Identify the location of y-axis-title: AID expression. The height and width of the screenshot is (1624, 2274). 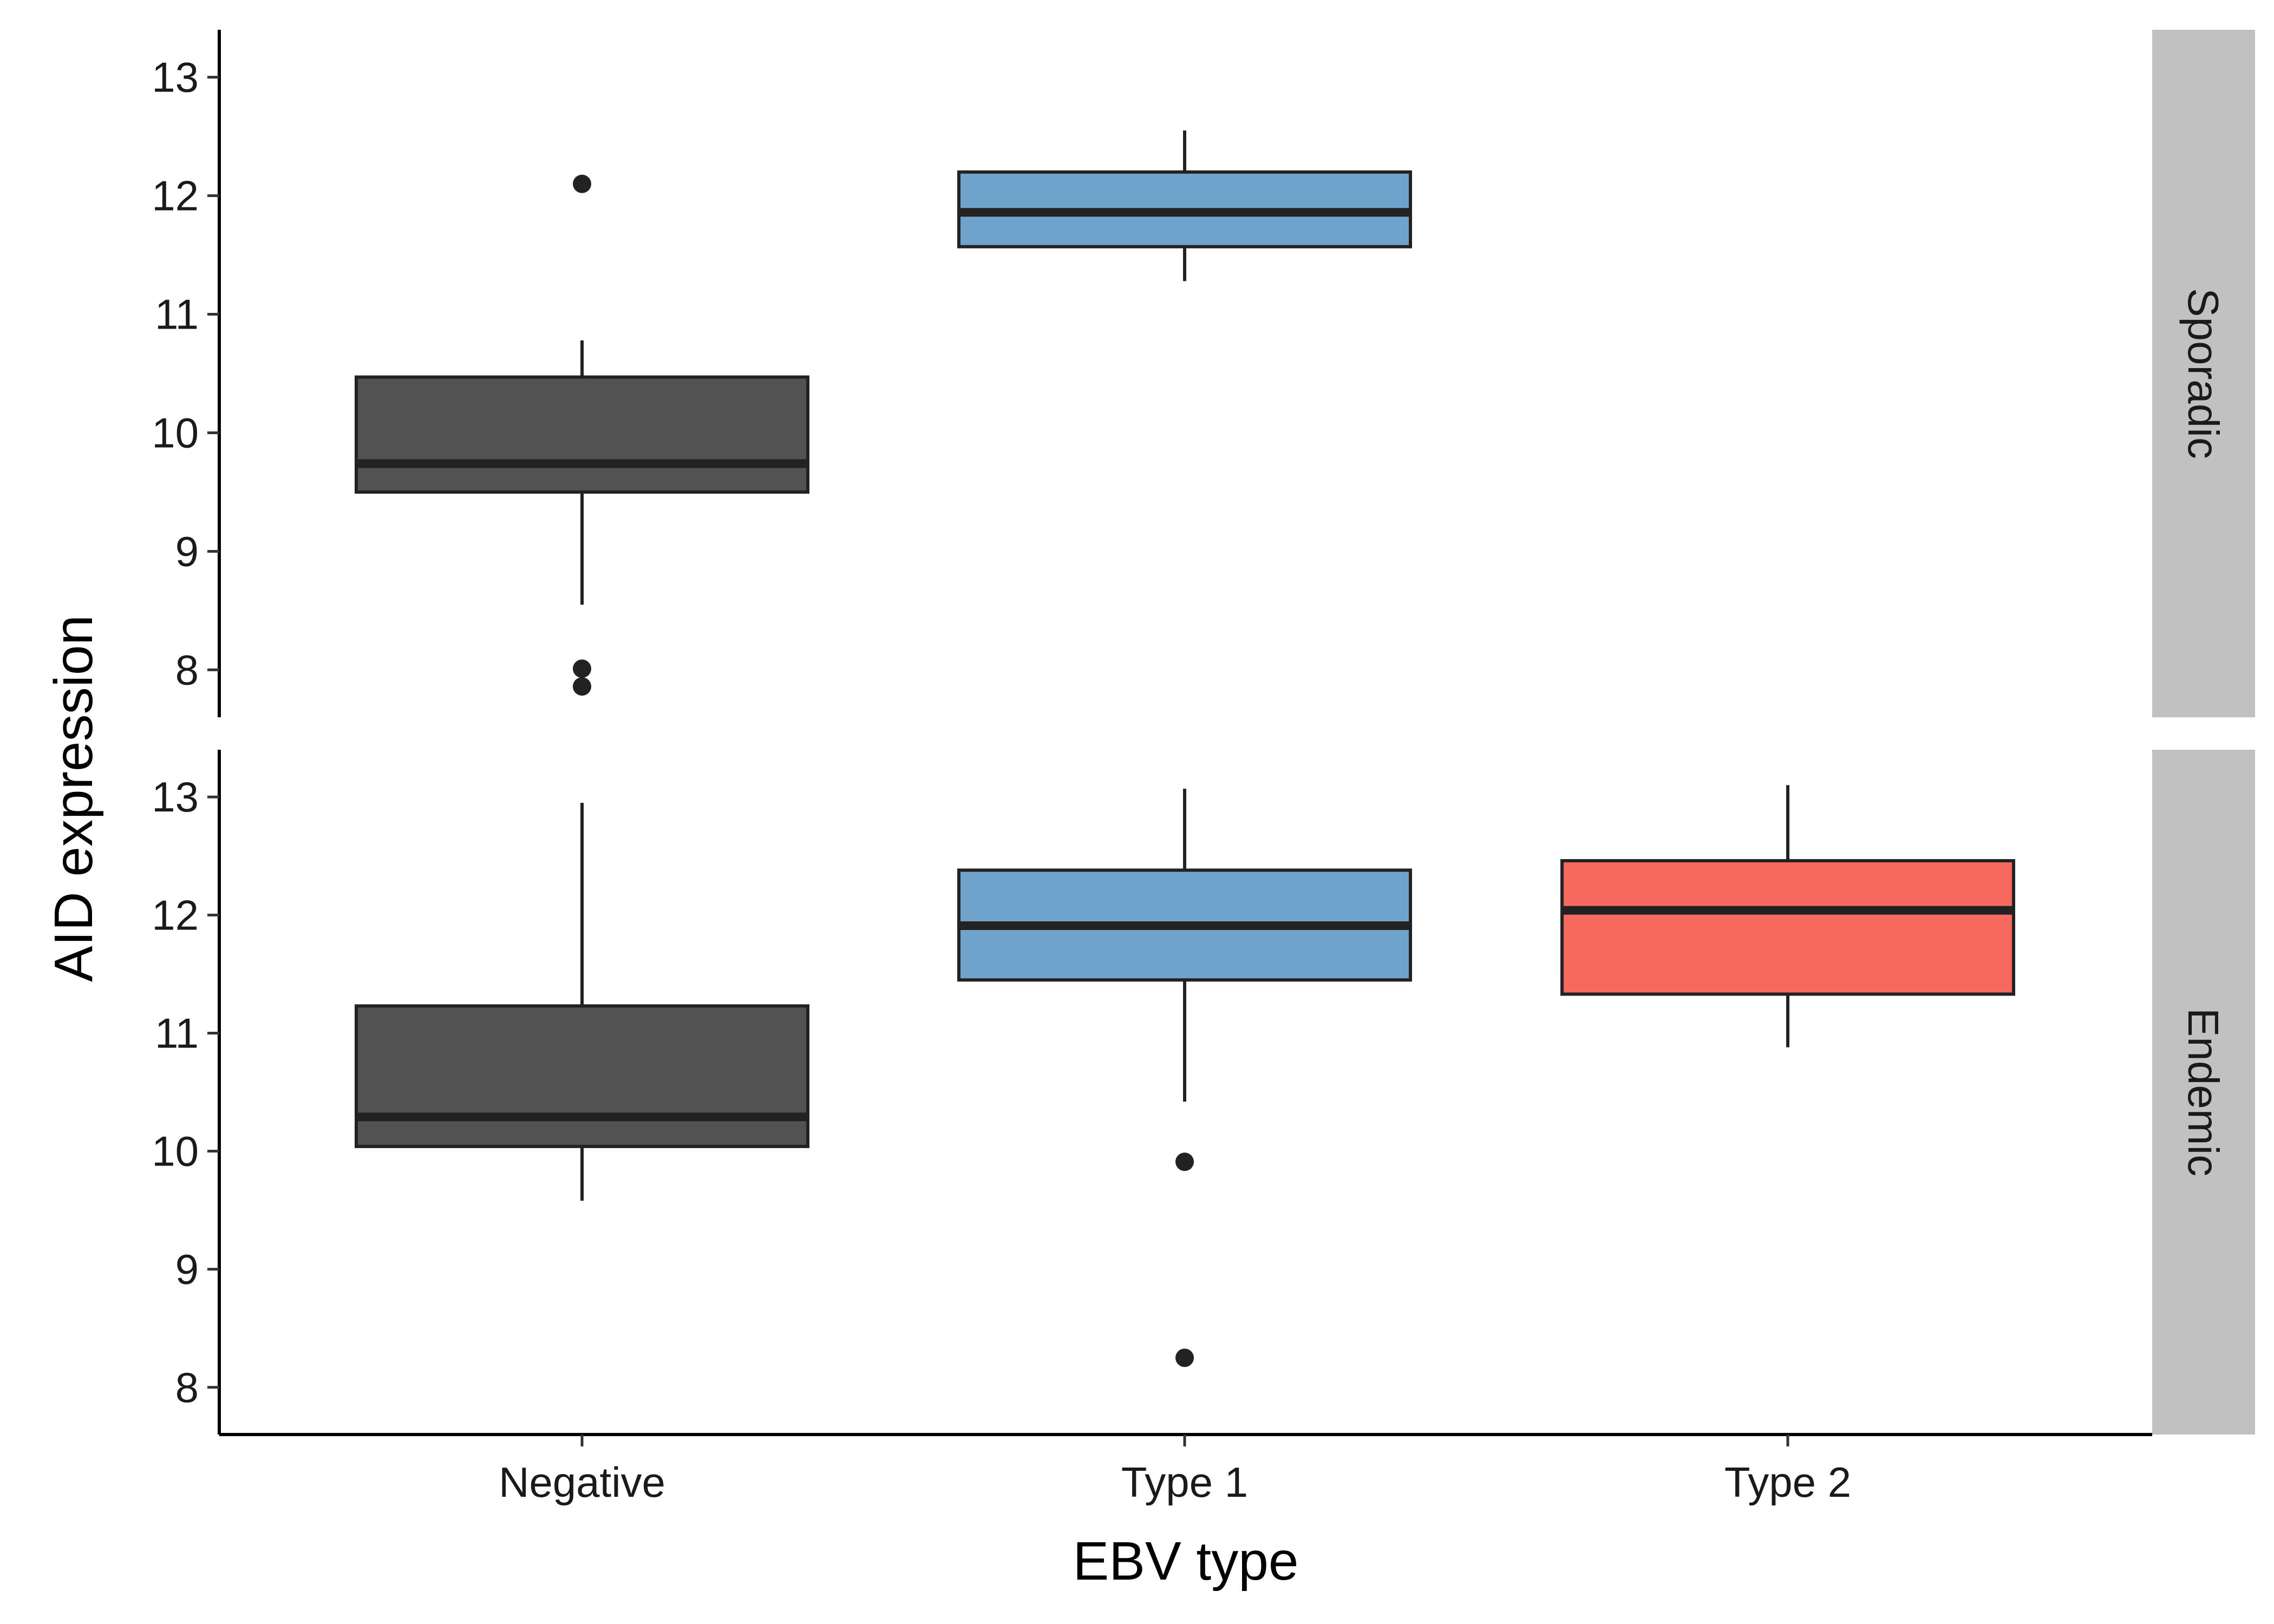
(74, 798).